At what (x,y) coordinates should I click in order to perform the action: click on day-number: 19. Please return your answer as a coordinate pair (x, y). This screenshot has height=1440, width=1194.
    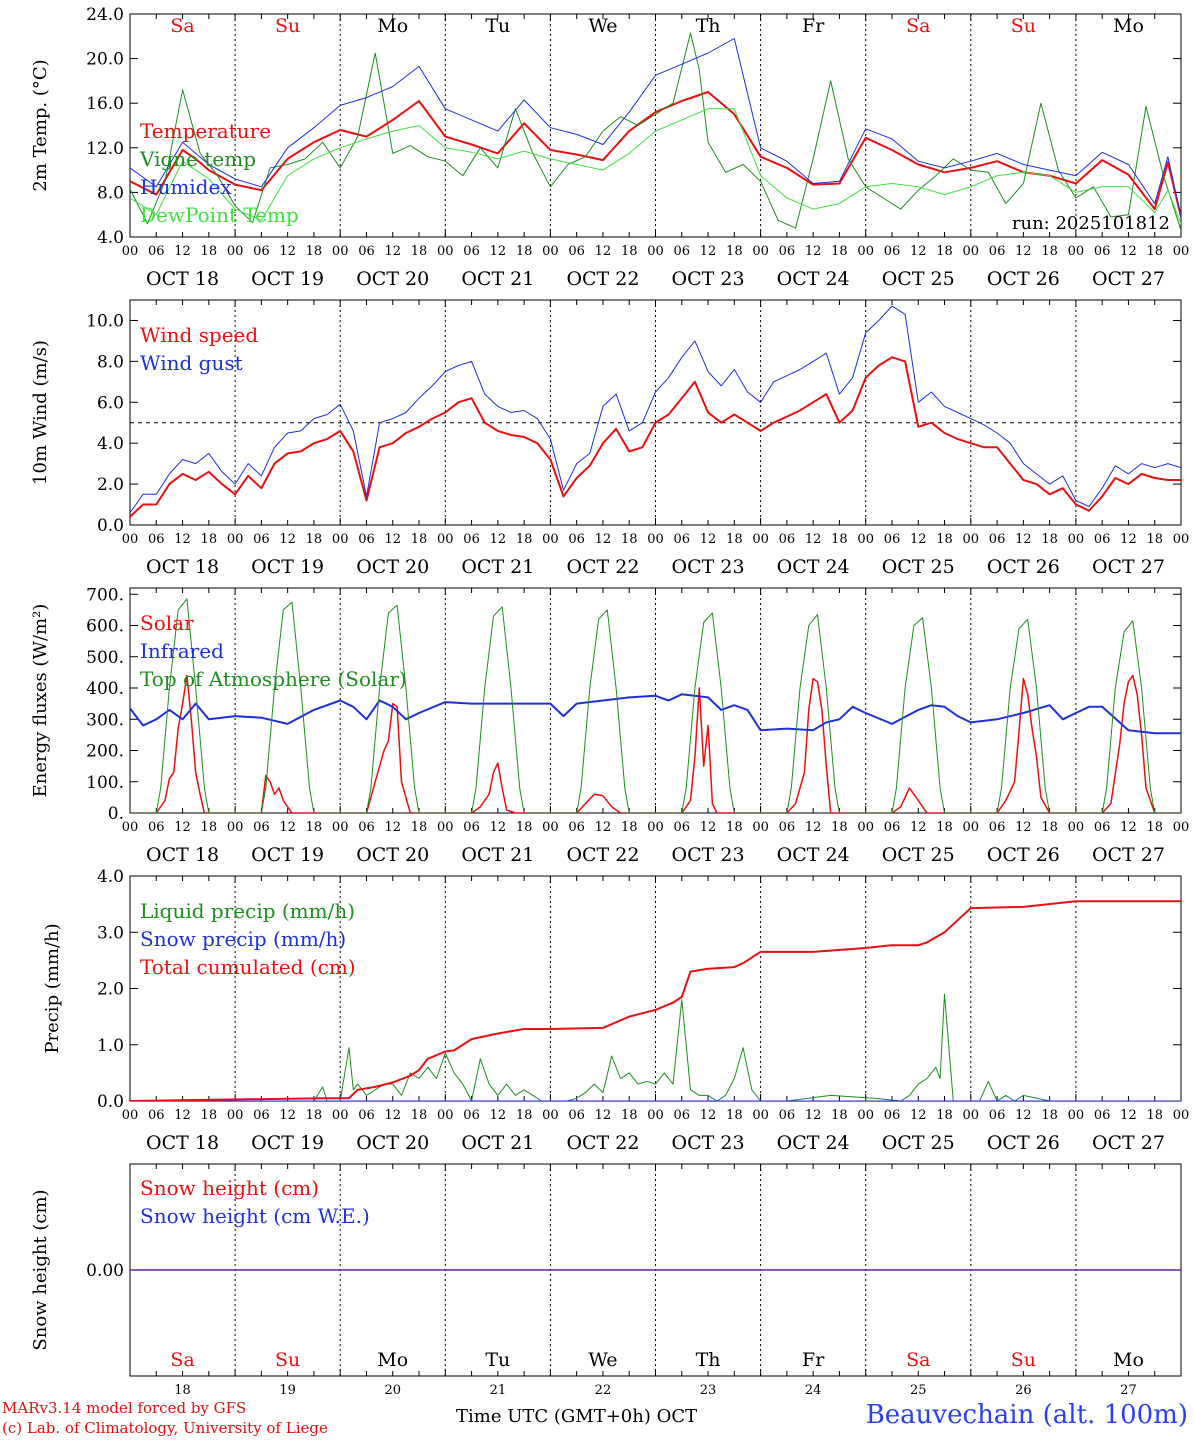
    Looking at the image, I should click on (287, 1390).